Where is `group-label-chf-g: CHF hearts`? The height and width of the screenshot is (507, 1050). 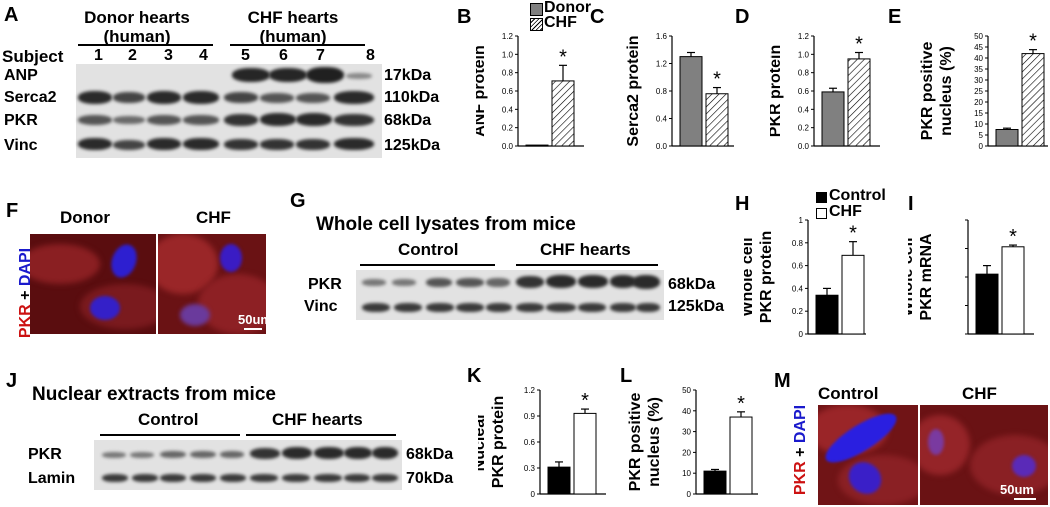 group-label-chf-g: CHF hearts is located at coordinates (585, 249).